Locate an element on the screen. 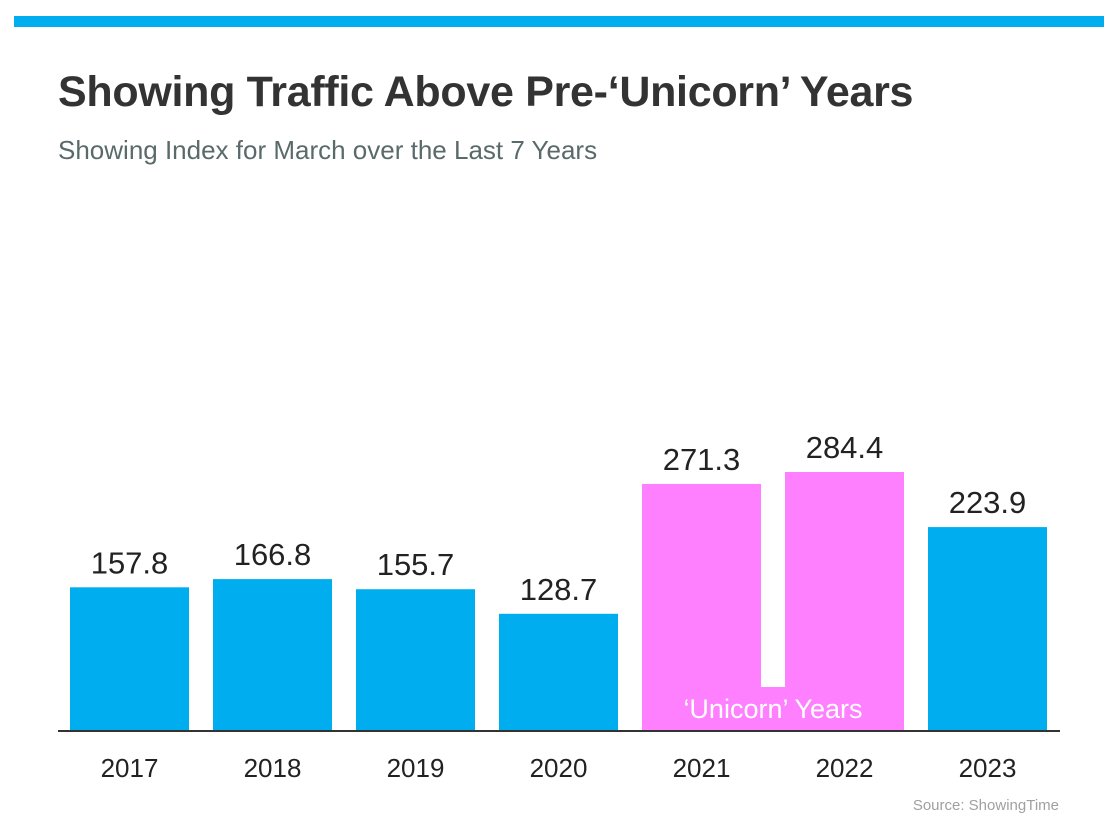  x-tick-2022: 2022 is located at coordinates (845, 768).